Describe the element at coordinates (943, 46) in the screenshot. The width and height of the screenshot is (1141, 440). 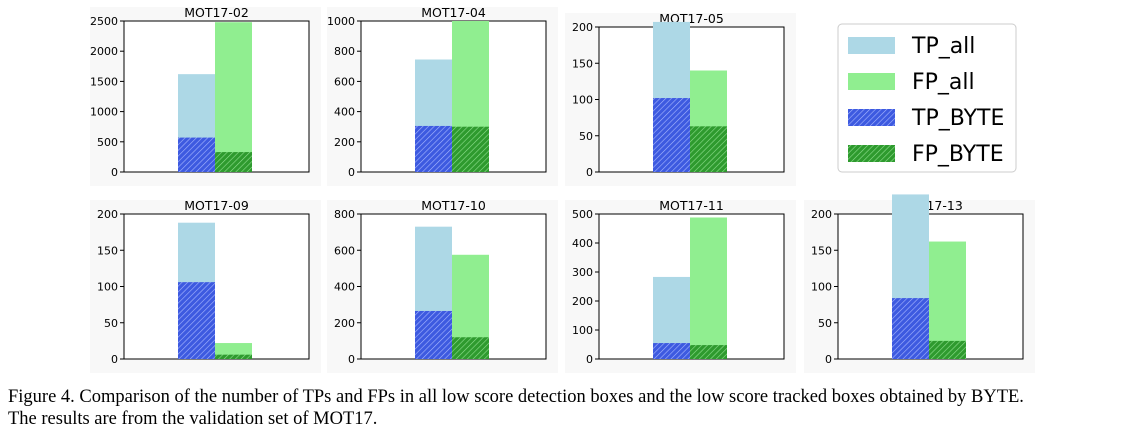
I see `legend-label-tp-all: TP_all` at that location.